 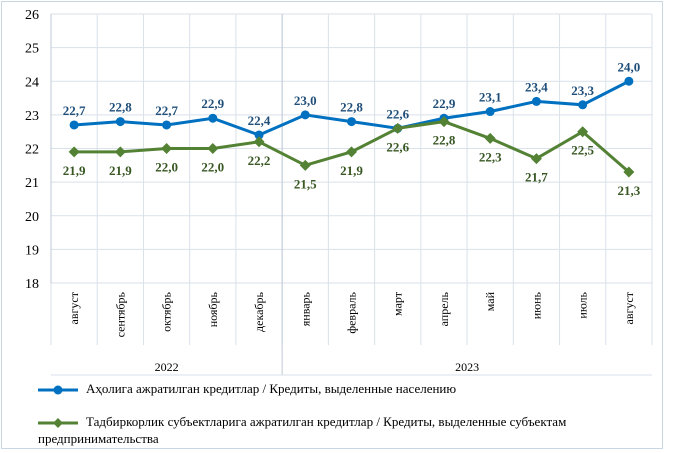 What do you see at coordinates (536, 305) in the screenshot?
I see `x-tick-label: июнь` at bounding box center [536, 305].